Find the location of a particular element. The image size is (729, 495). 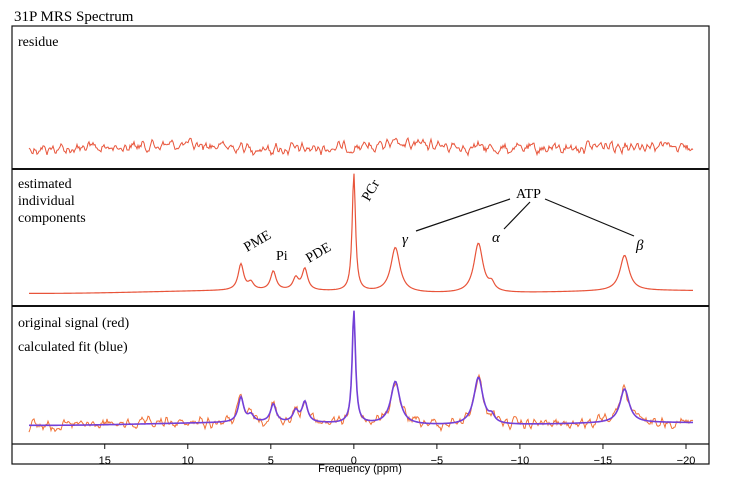

atp-connector-gamma is located at coordinates (463, 215).